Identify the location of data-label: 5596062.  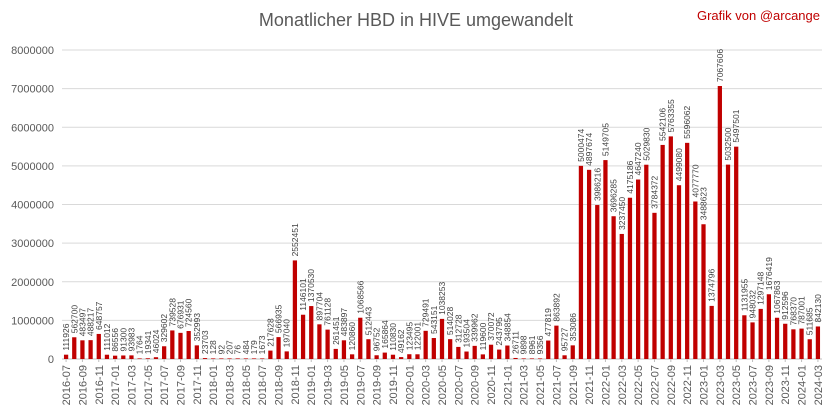
(687, 121).